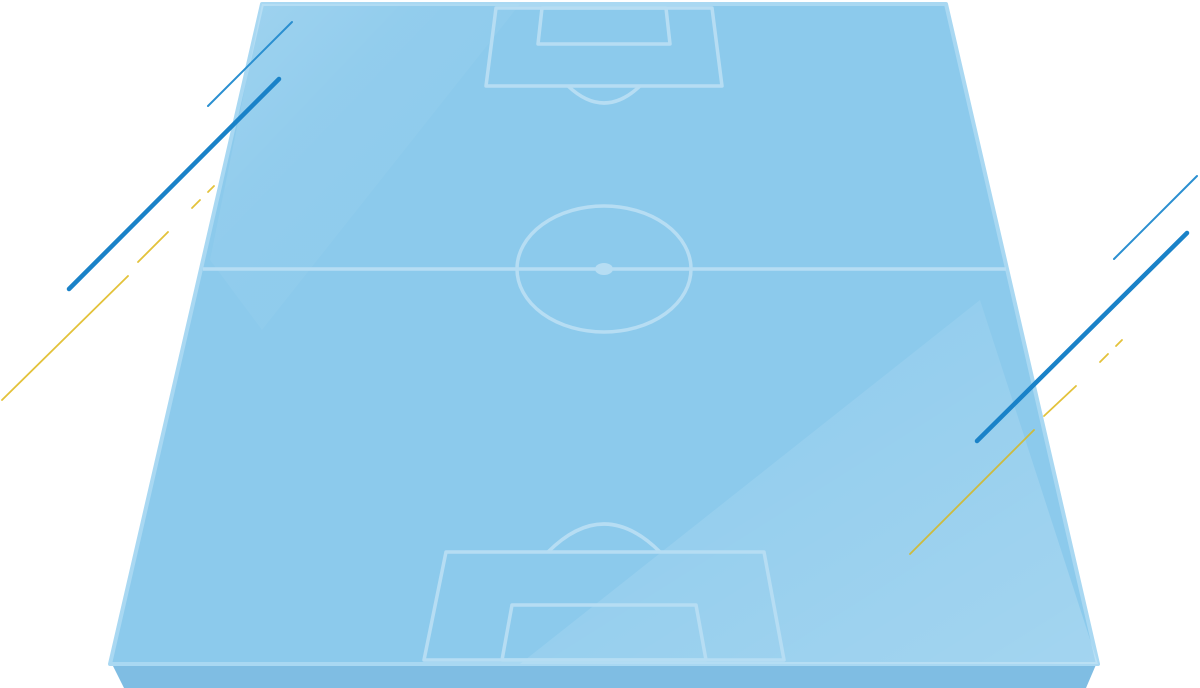  What do you see at coordinates (972, 492) in the screenshot?
I see `streak-right-yellow-long` at bounding box center [972, 492].